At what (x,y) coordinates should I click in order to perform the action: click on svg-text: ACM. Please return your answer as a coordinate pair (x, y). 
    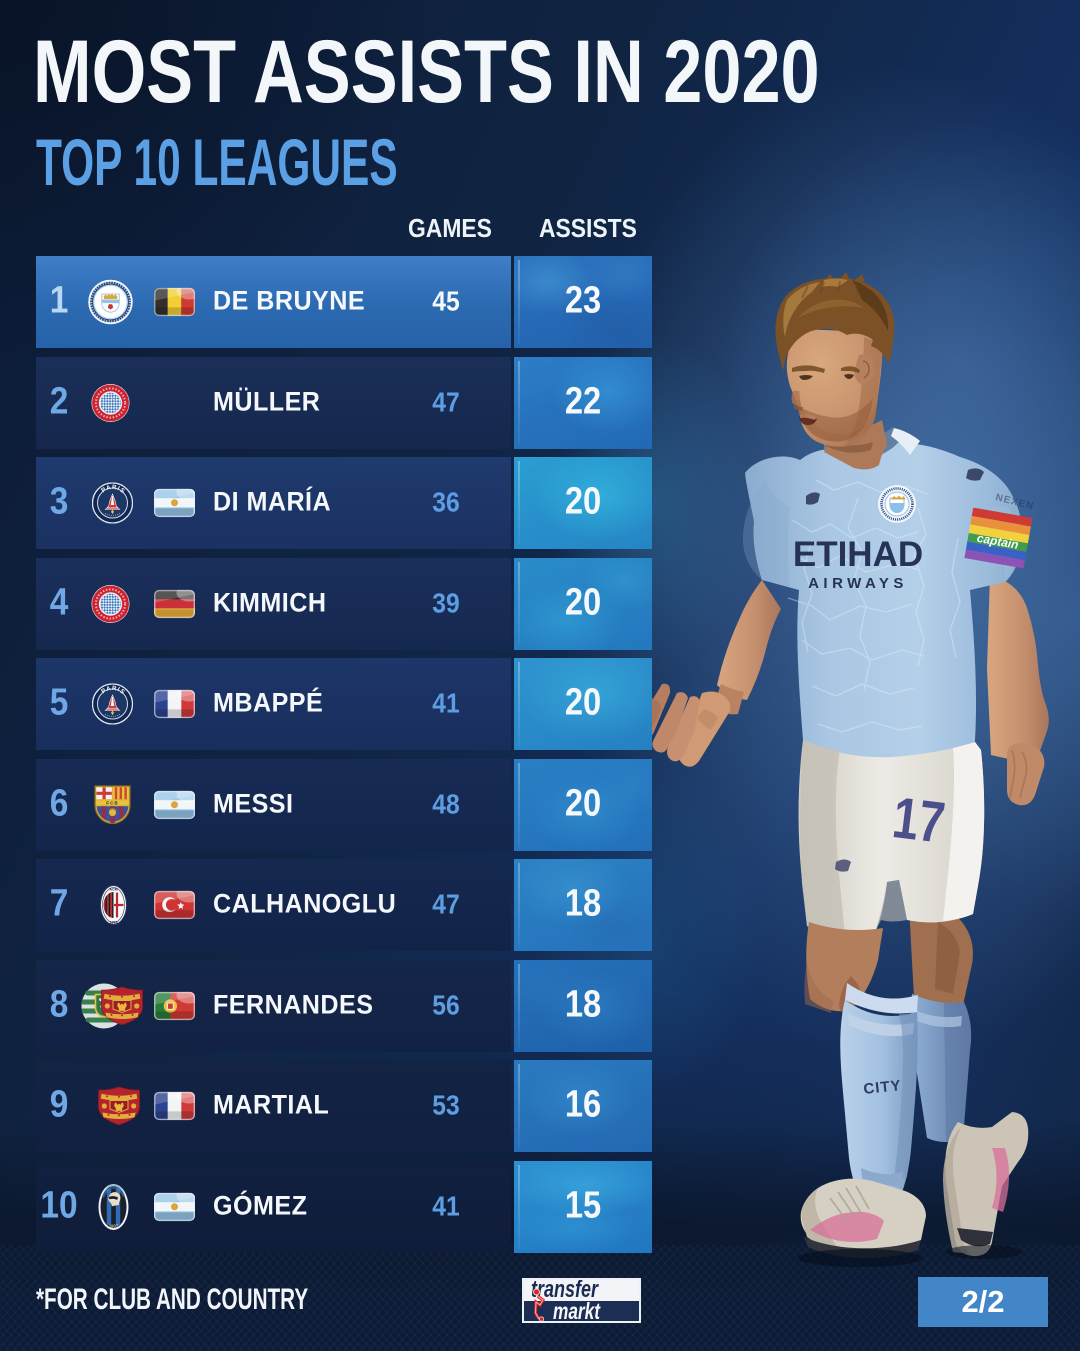
    Looking at the image, I should click on (113, 889).